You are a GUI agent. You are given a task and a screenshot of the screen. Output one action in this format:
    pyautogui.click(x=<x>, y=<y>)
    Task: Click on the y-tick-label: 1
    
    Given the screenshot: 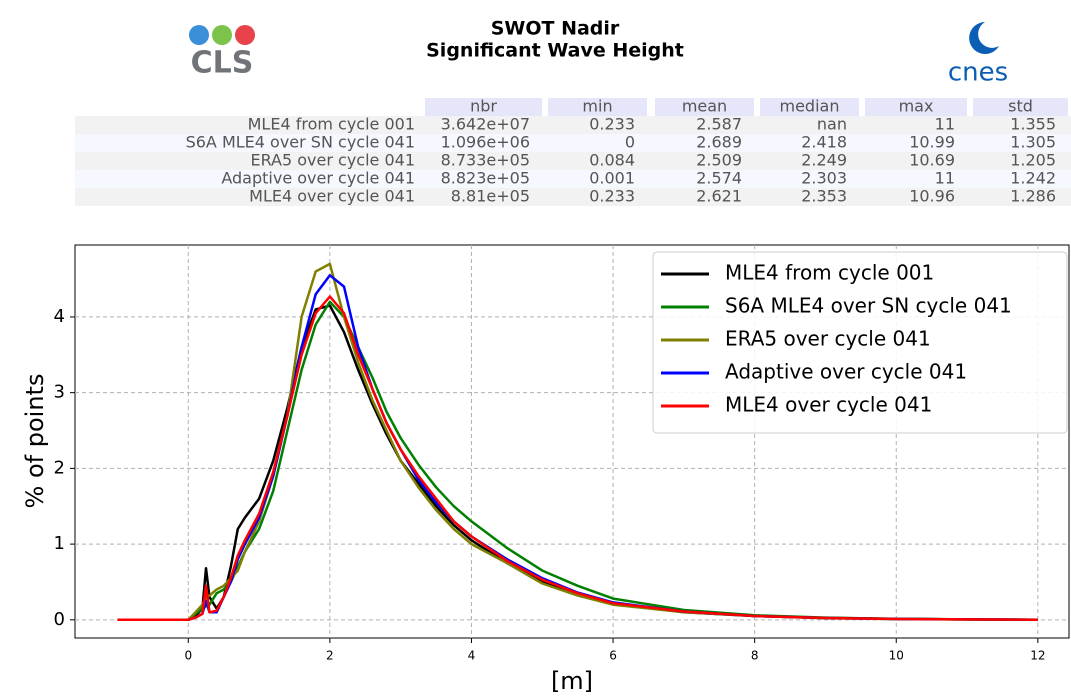 What is the action you would take?
    pyautogui.click(x=59, y=543)
    